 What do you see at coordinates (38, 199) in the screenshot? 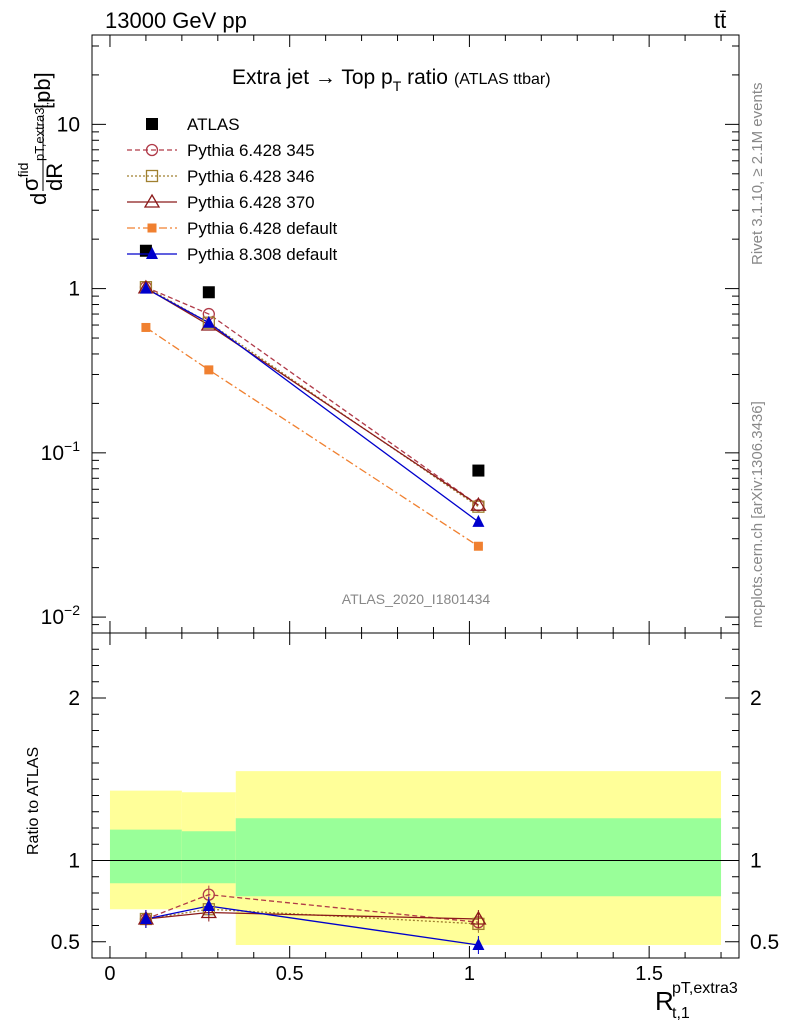
I see `svg-text: d` at bounding box center [38, 199].